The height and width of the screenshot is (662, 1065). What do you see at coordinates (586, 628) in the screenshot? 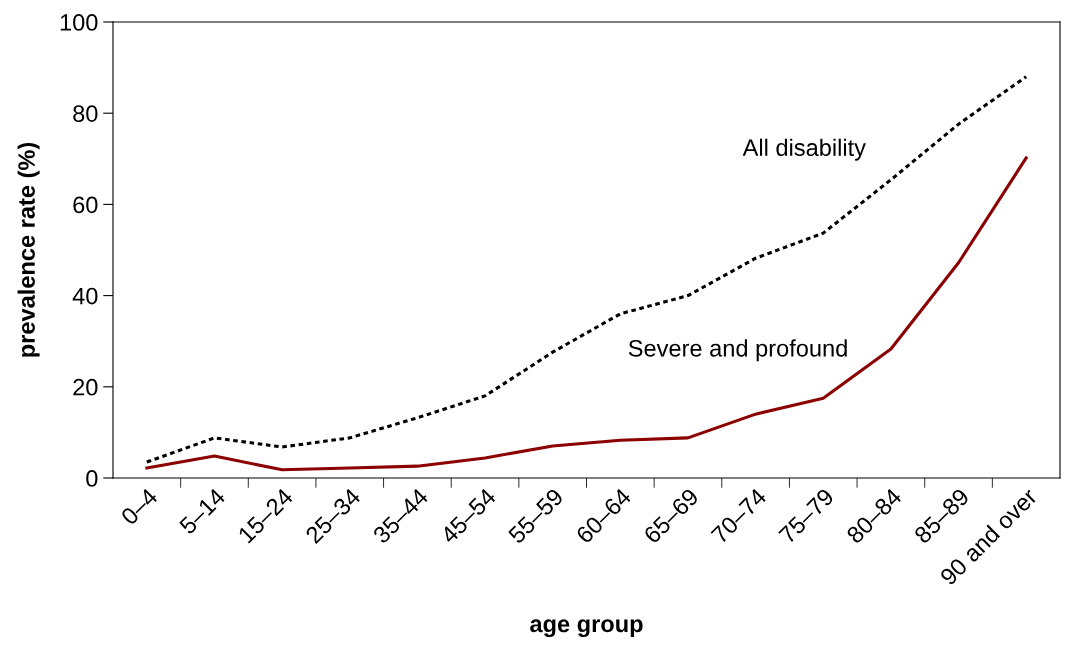
I see `x-axis-title: age group` at bounding box center [586, 628].